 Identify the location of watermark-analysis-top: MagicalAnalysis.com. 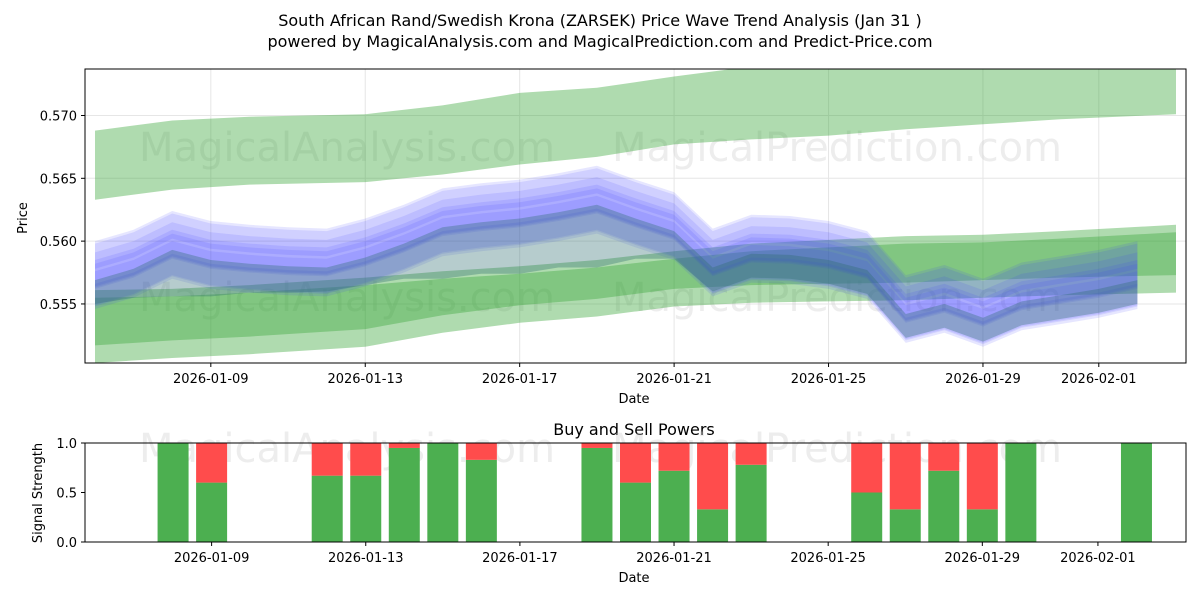
(347, 148).